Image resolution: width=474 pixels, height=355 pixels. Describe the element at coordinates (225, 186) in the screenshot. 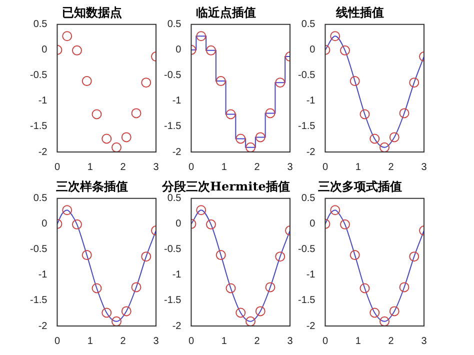

I see `chart-title: 分段三次Hermite插值` at that location.